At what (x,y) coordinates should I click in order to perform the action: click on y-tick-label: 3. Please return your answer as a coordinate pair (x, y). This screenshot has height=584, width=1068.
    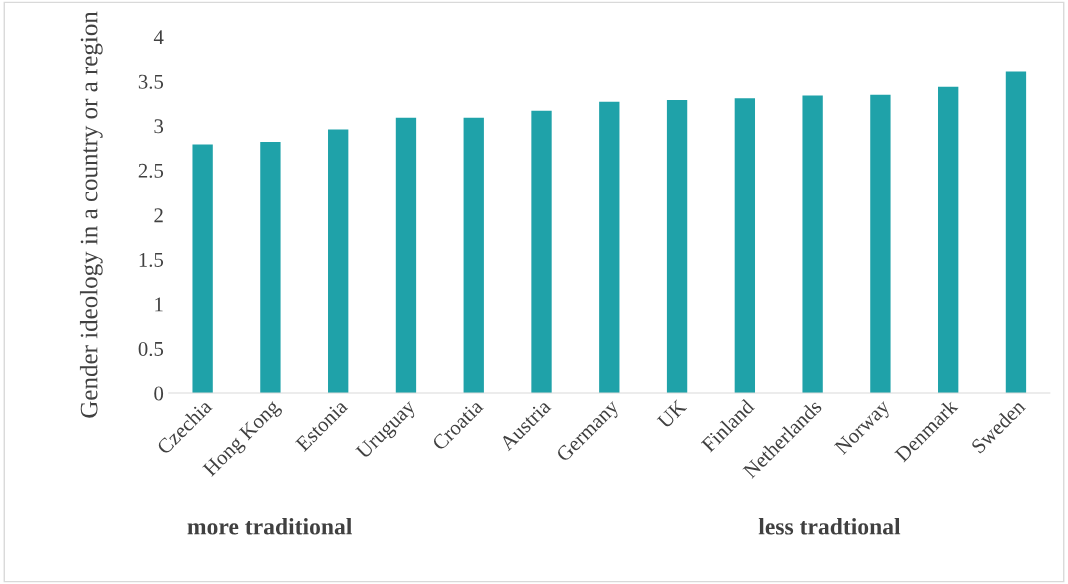
    Looking at the image, I should click on (159, 126).